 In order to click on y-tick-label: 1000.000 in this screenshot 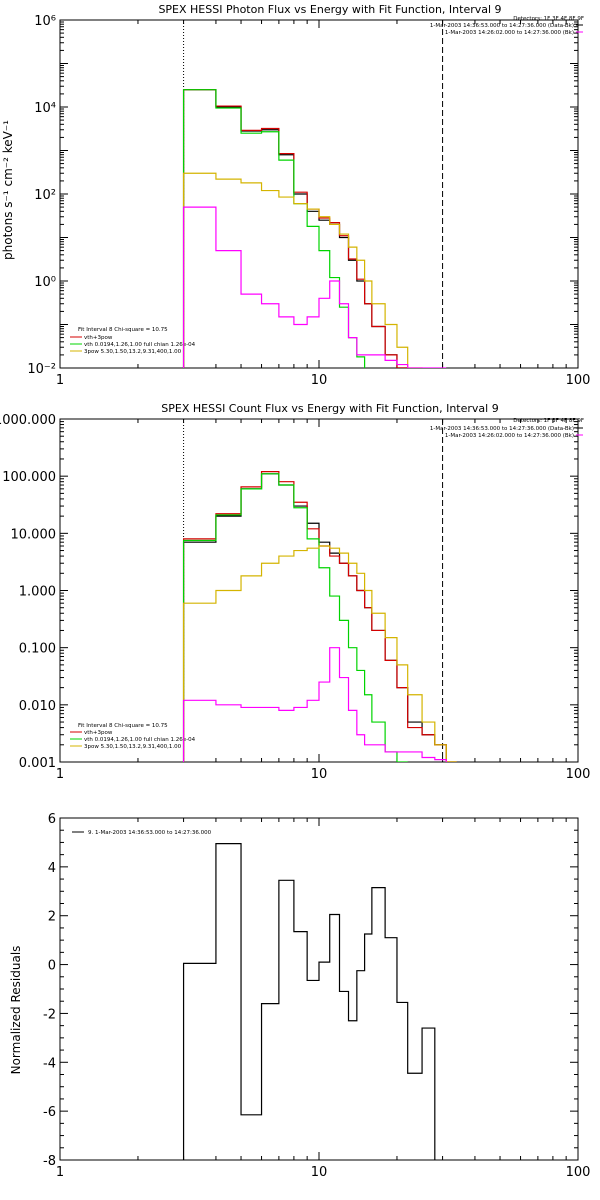, I will do `click(28, 420)`.